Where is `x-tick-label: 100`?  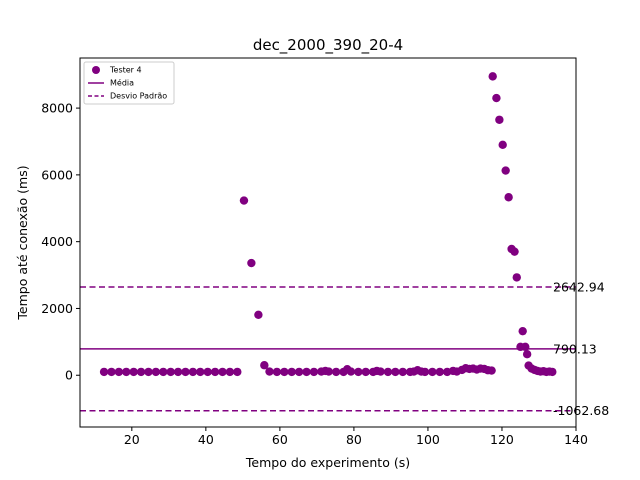
x-tick-label: 100 is located at coordinates (428, 439).